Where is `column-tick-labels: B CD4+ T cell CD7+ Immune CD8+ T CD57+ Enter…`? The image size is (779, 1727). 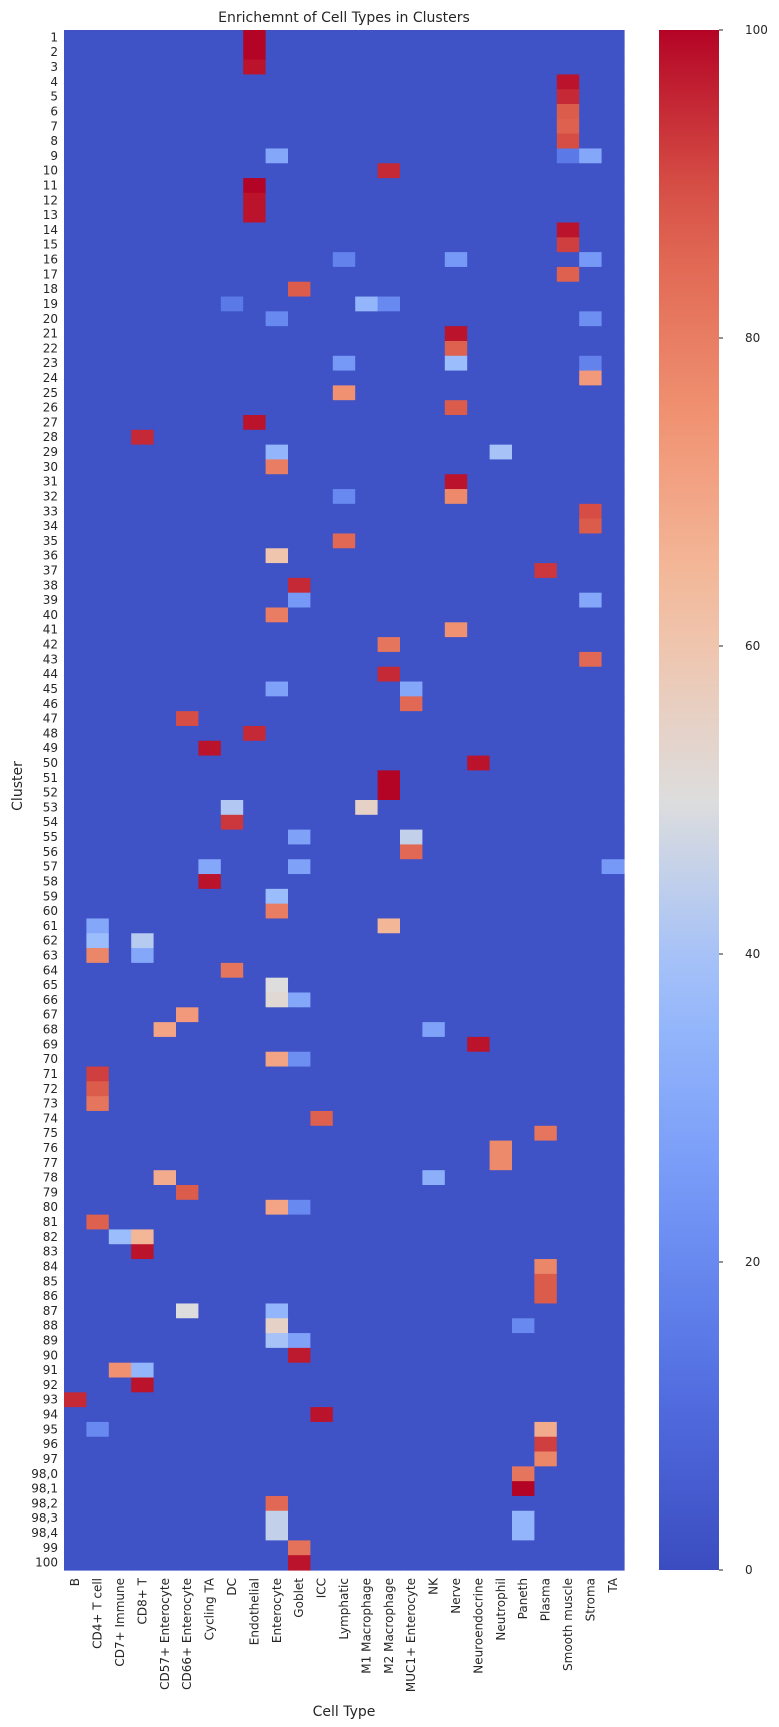
column-tick-labels: B CD4+ T cell CD7+ Immune CD8+ T CD57+ Enter… is located at coordinates (344, 1634).